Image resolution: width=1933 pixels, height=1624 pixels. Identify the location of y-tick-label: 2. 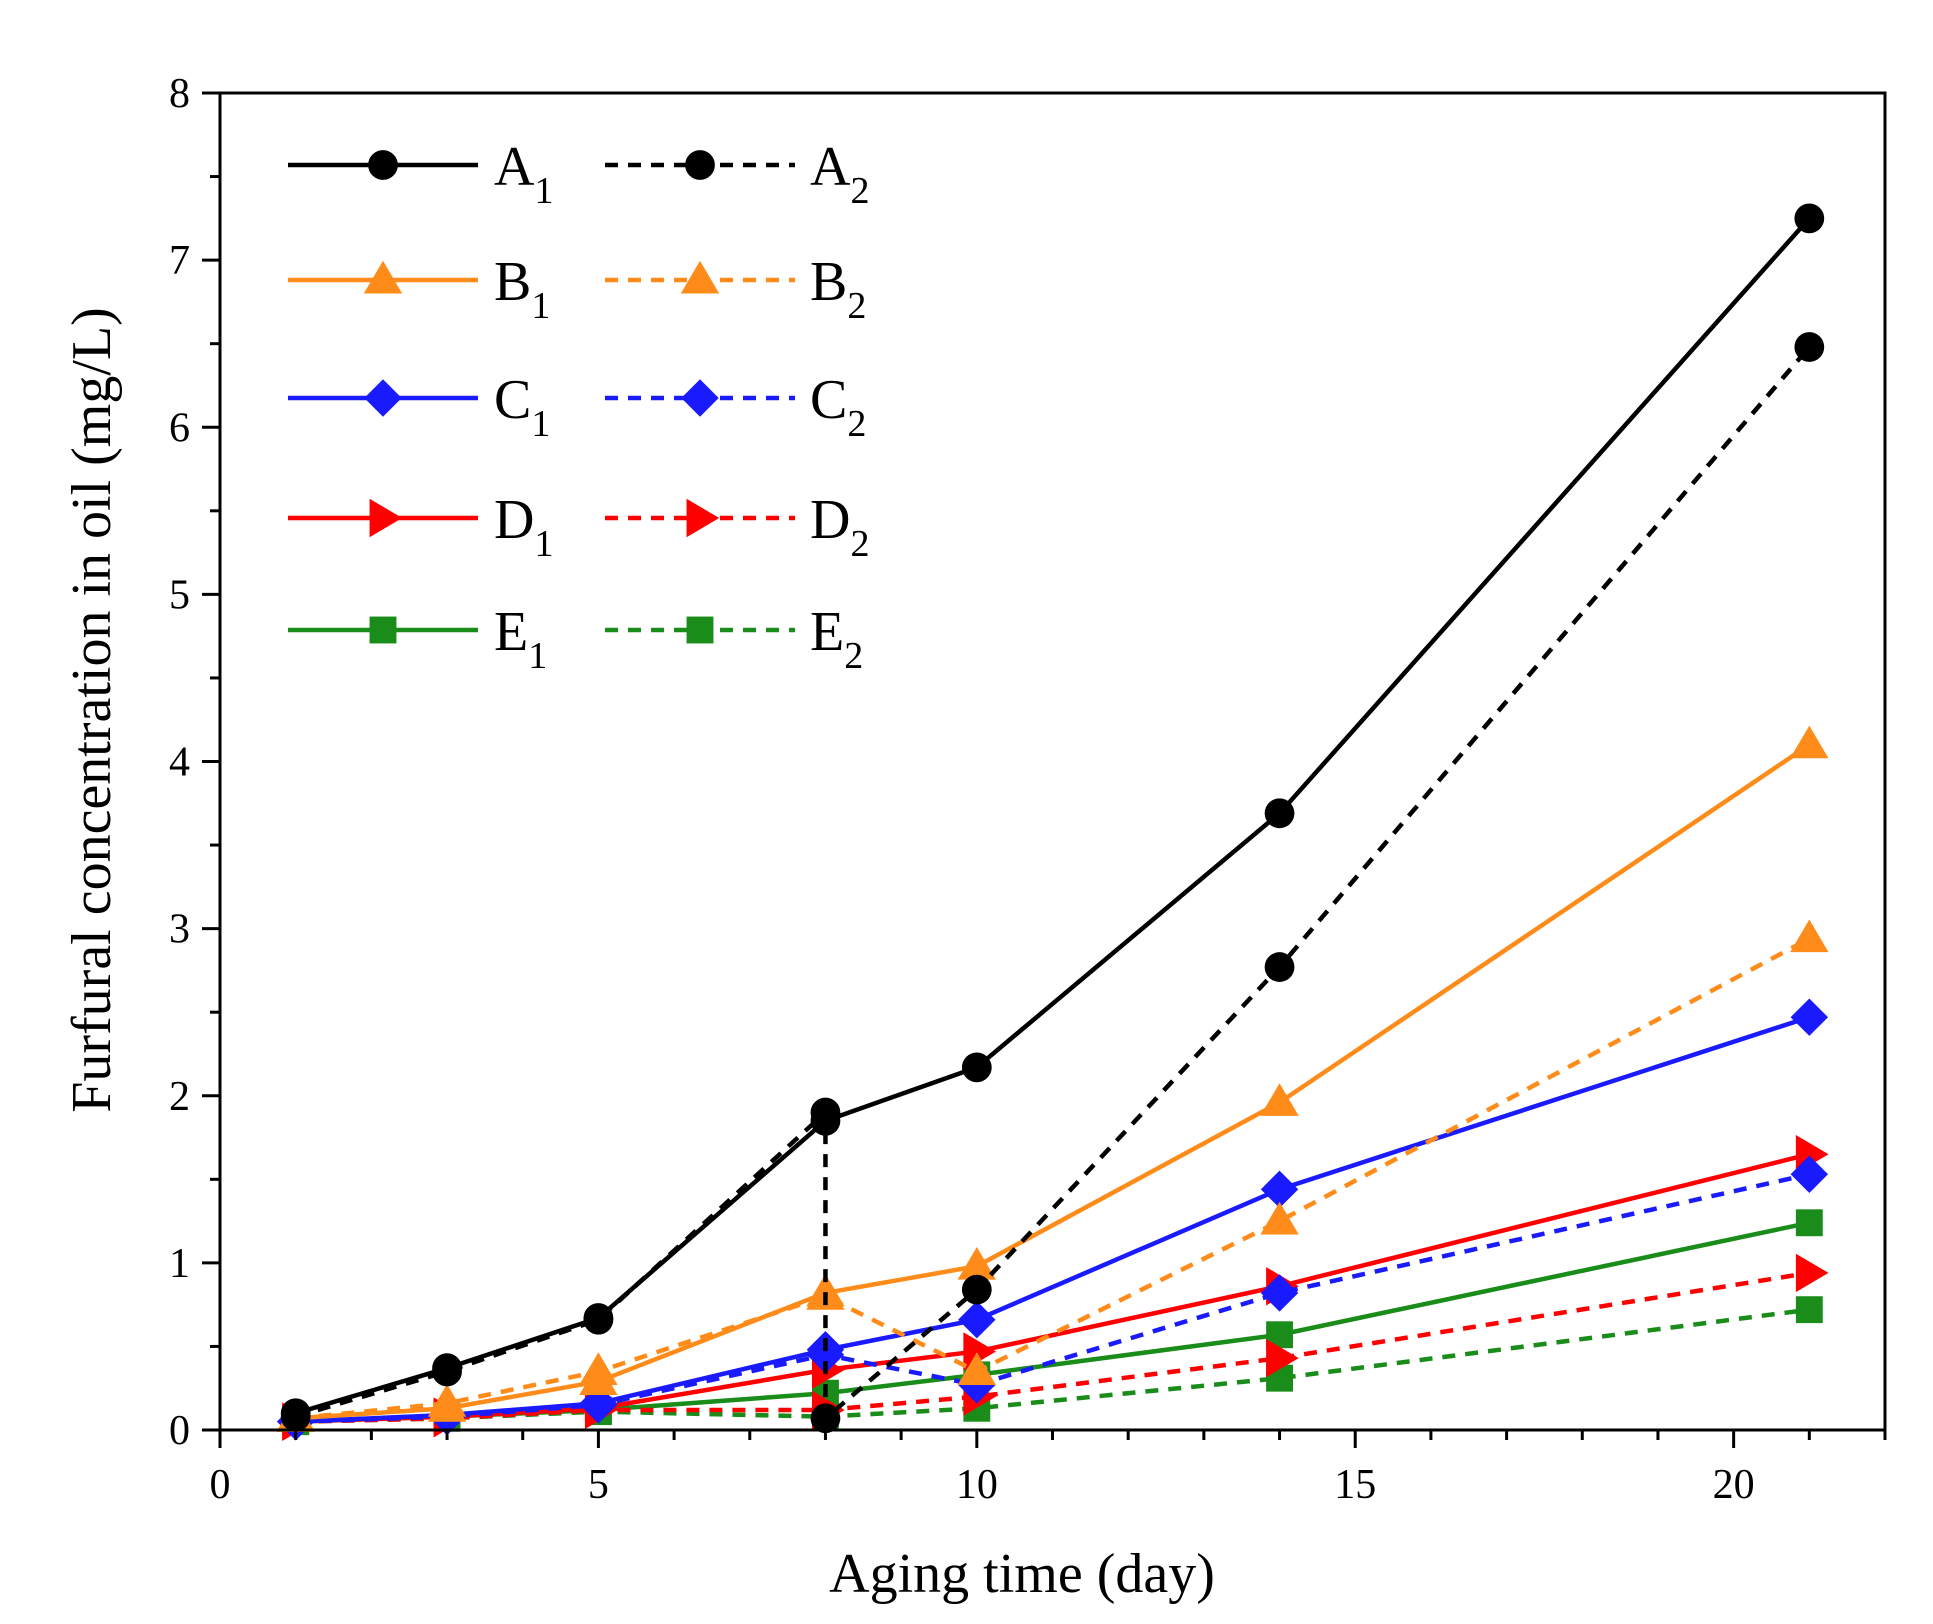
(179, 1097).